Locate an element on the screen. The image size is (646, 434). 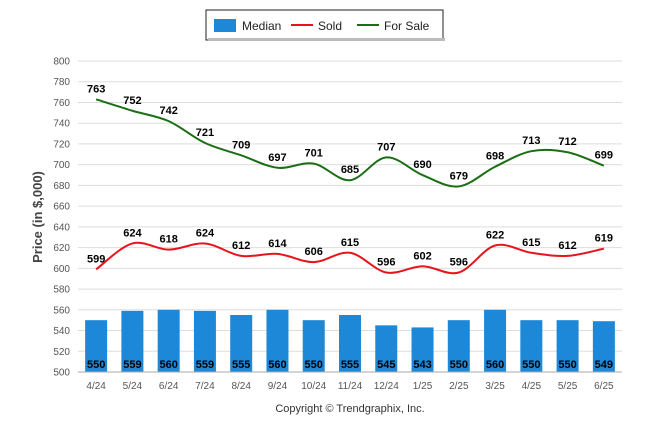
median-bar-label: 549 is located at coordinates (604, 365).